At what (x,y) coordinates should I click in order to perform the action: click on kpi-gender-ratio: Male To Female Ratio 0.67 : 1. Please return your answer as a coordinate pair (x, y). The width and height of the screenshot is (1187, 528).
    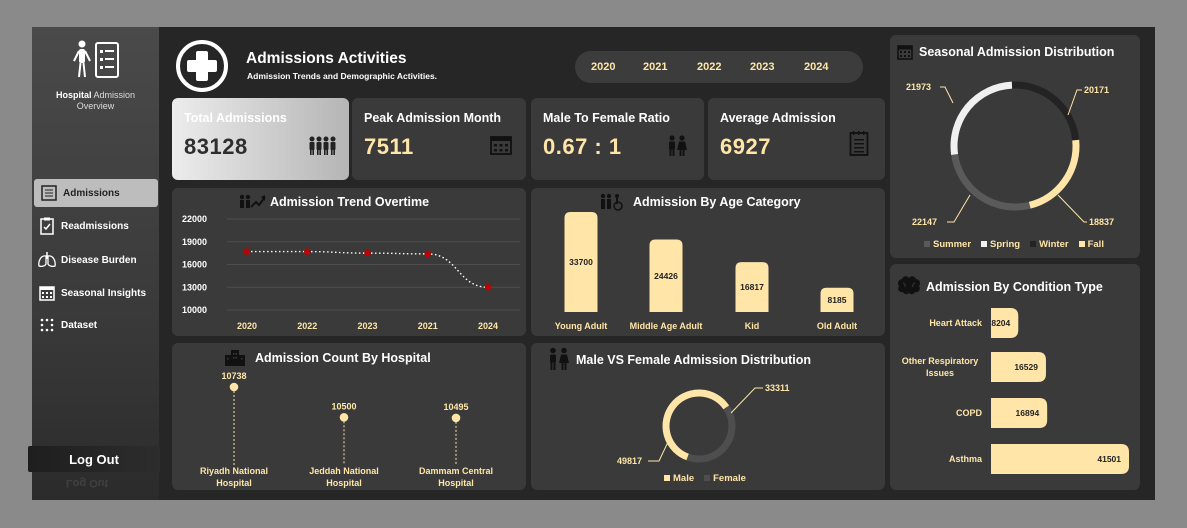
    Looking at the image, I should click on (617, 139).